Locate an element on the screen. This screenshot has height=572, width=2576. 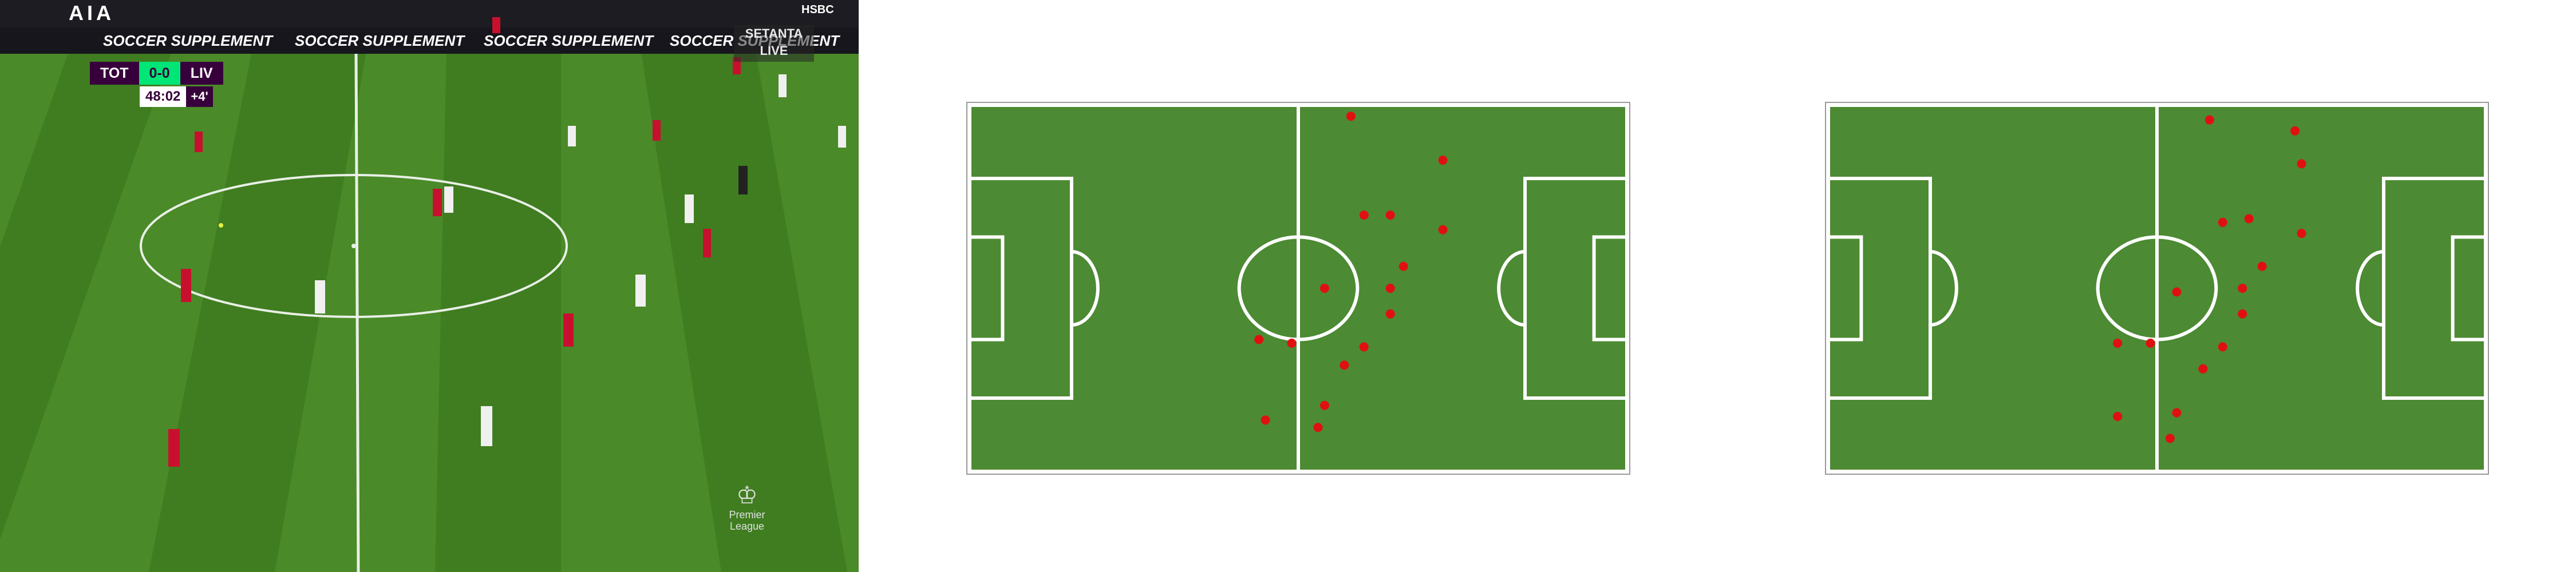
scoreboard: TOT 0-0 LIV is located at coordinates (156, 73).